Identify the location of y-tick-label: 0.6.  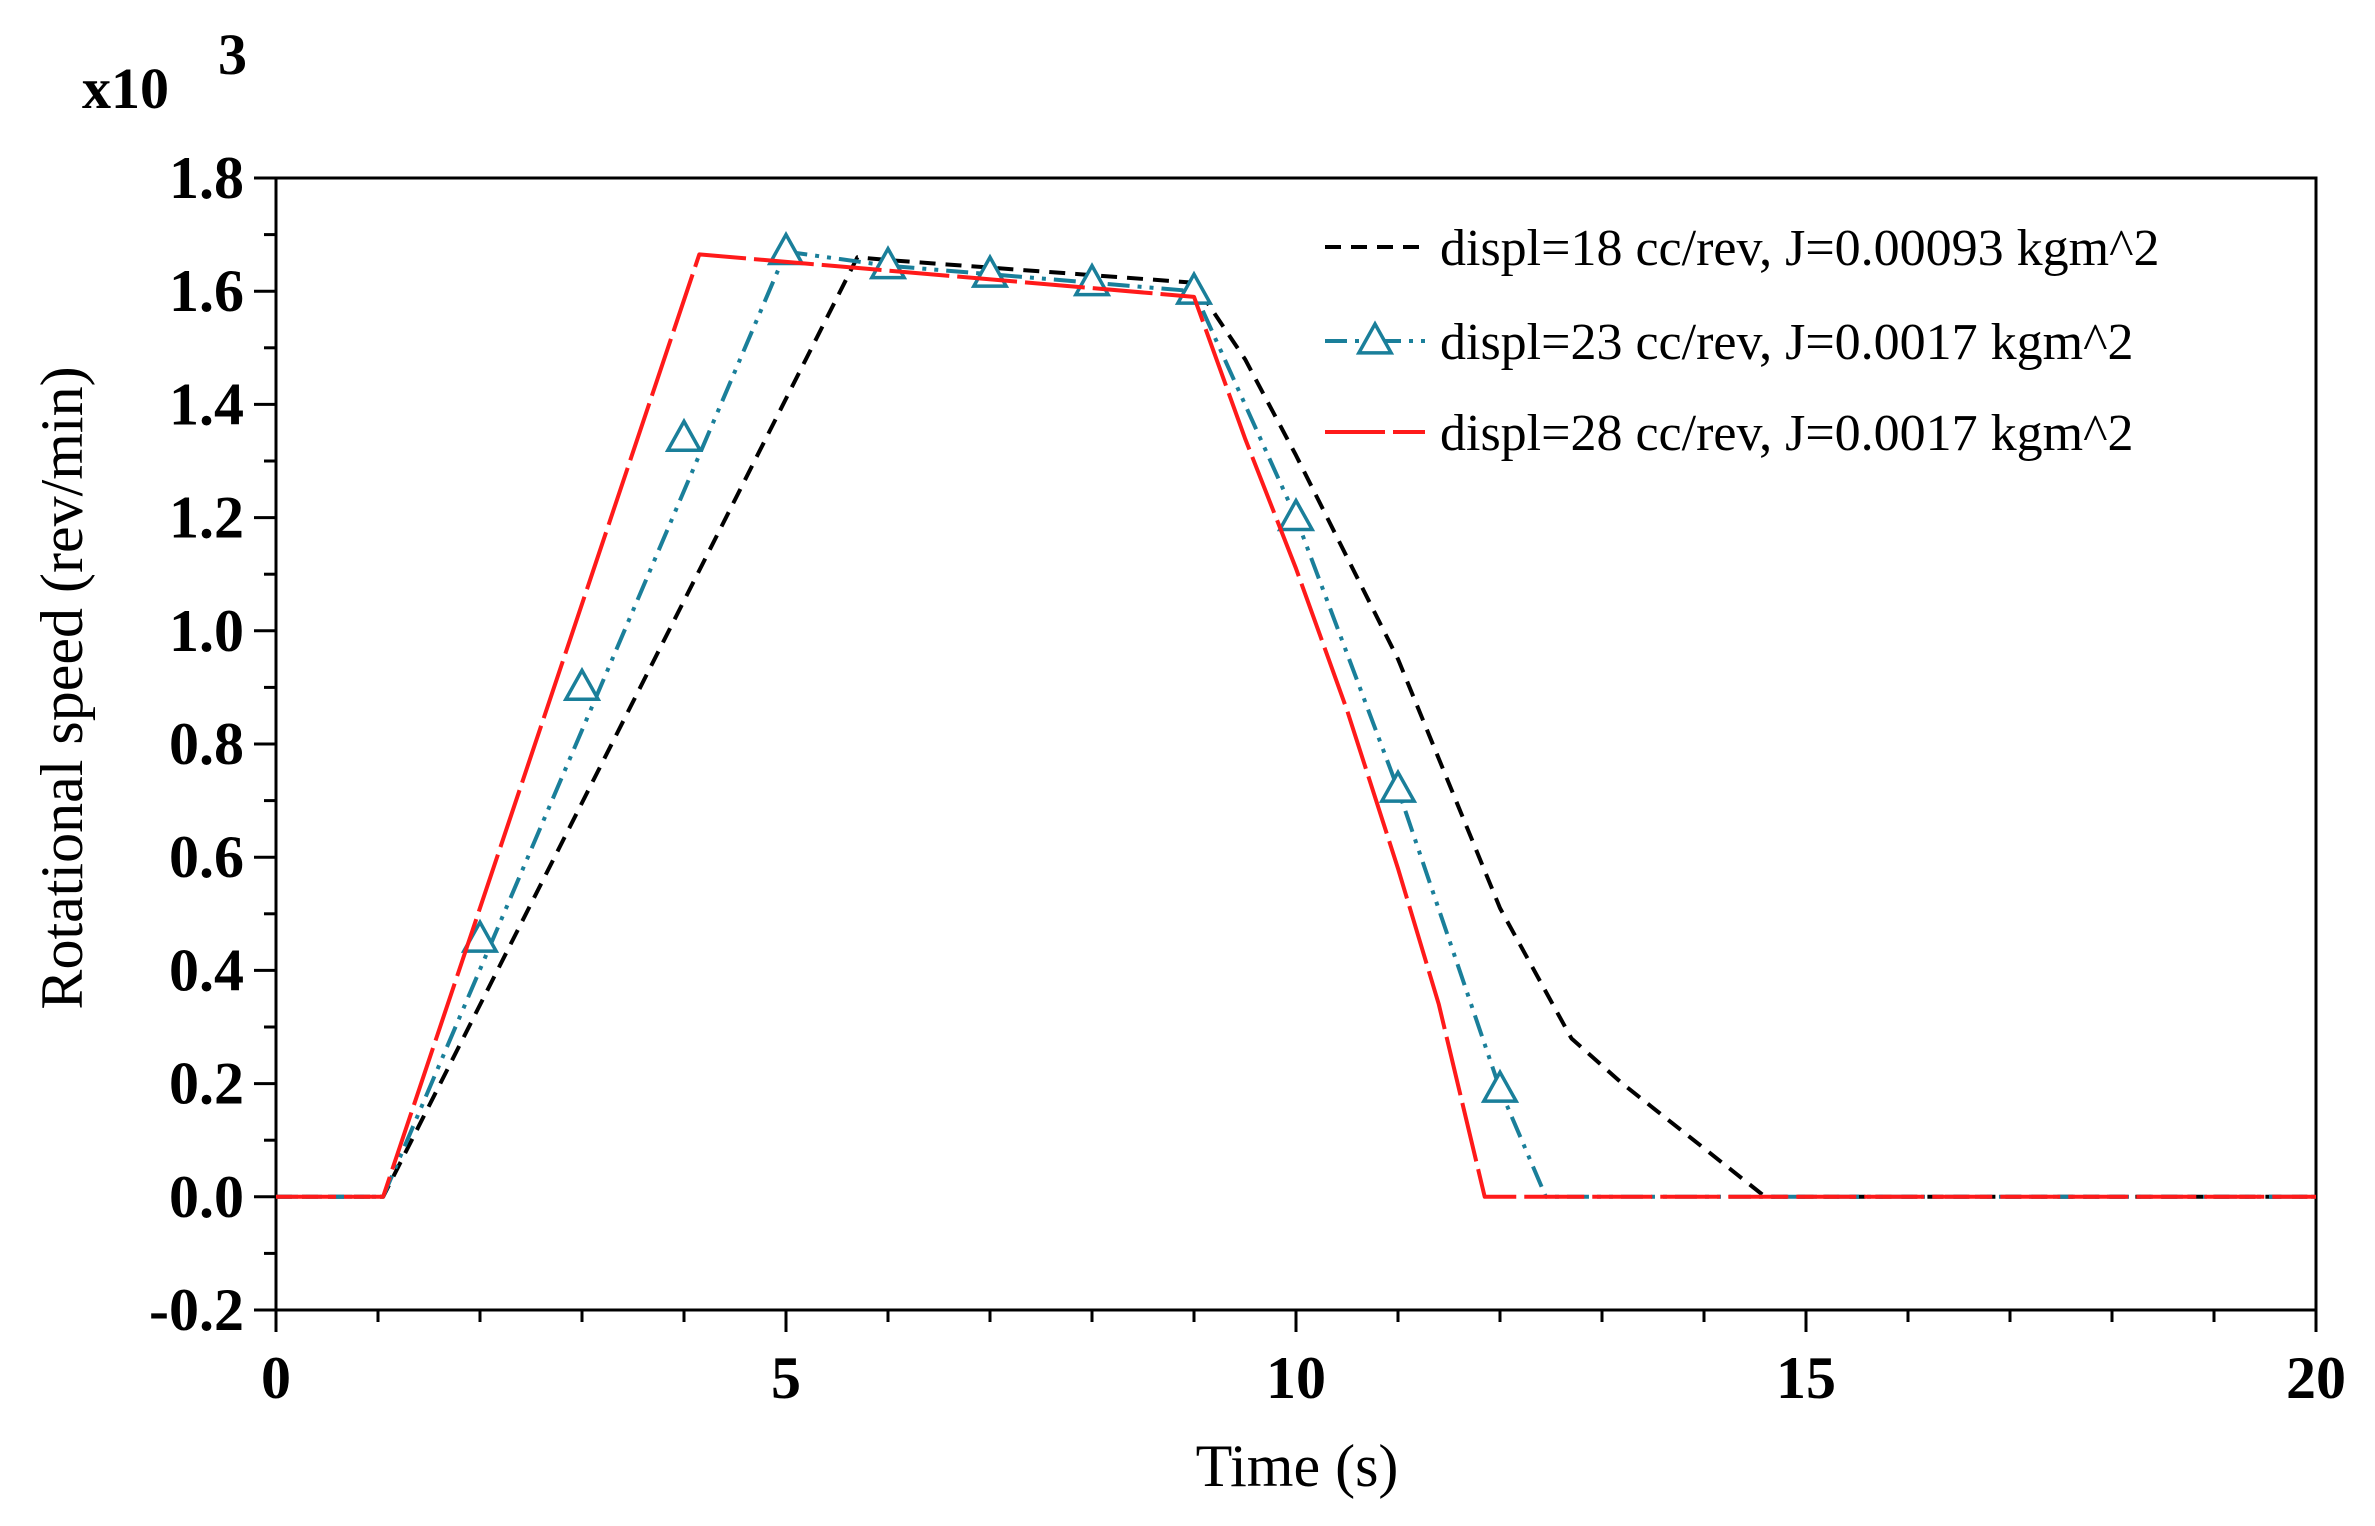
(206, 857).